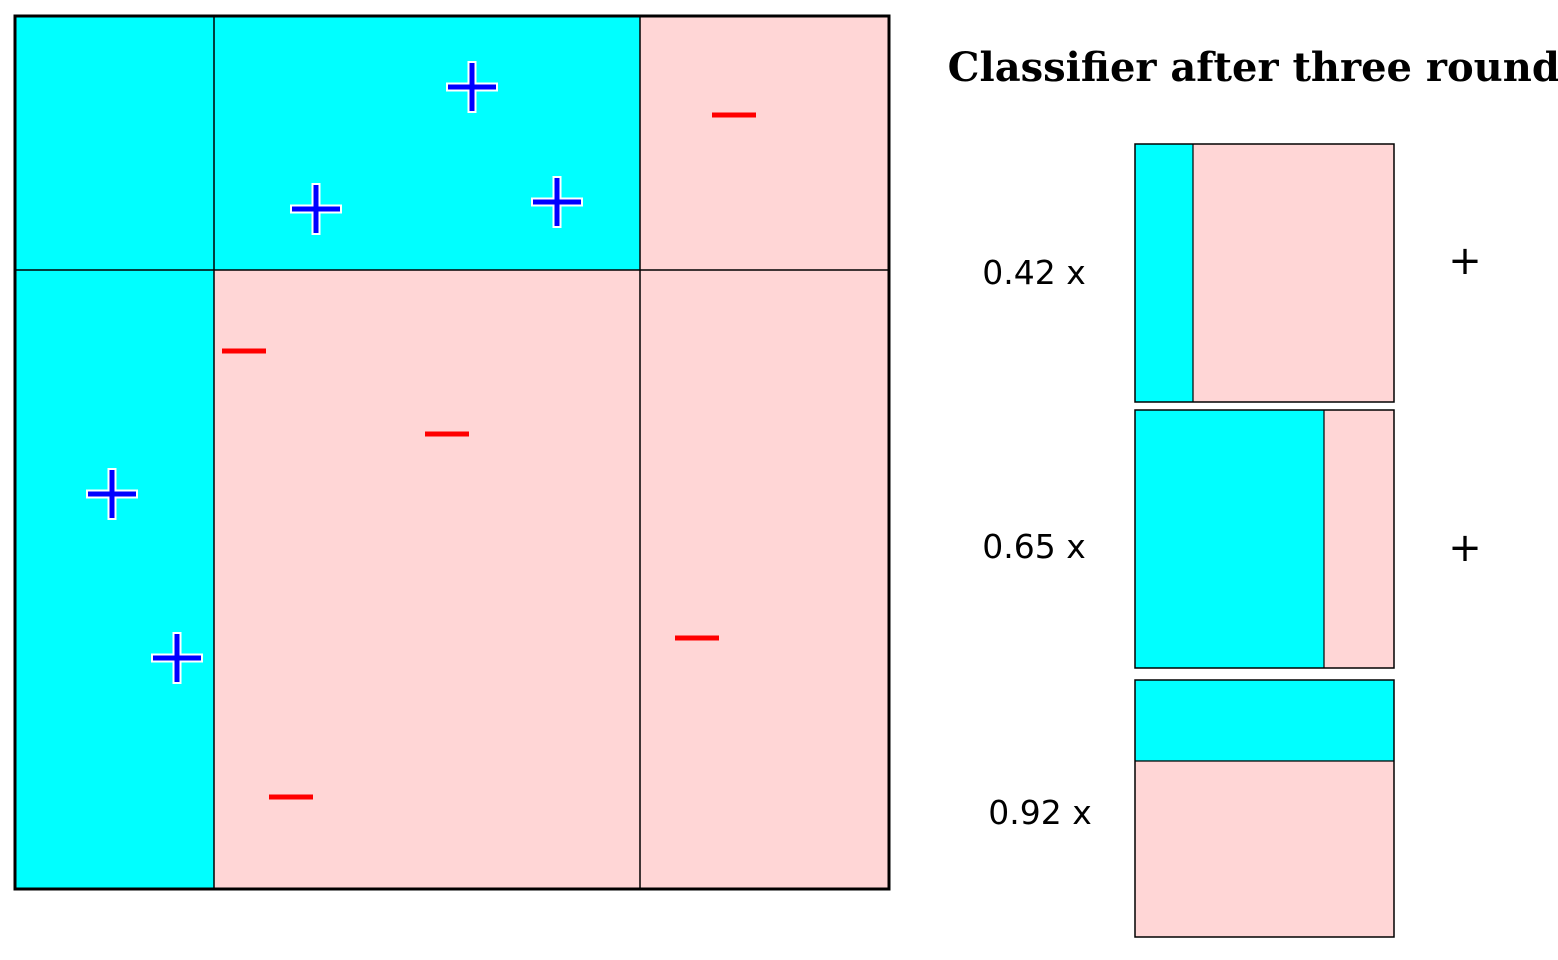 The width and height of the screenshot is (1558, 960). I want to click on weight-label-2: 0.65 x, so click(1034, 546).